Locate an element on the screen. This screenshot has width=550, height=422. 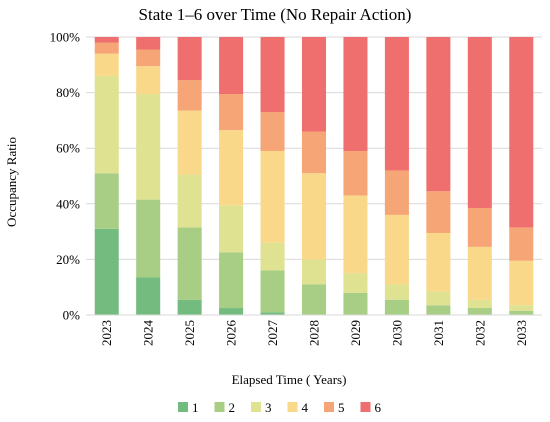
x-tick-label: 2031 is located at coordinates (438, 333).